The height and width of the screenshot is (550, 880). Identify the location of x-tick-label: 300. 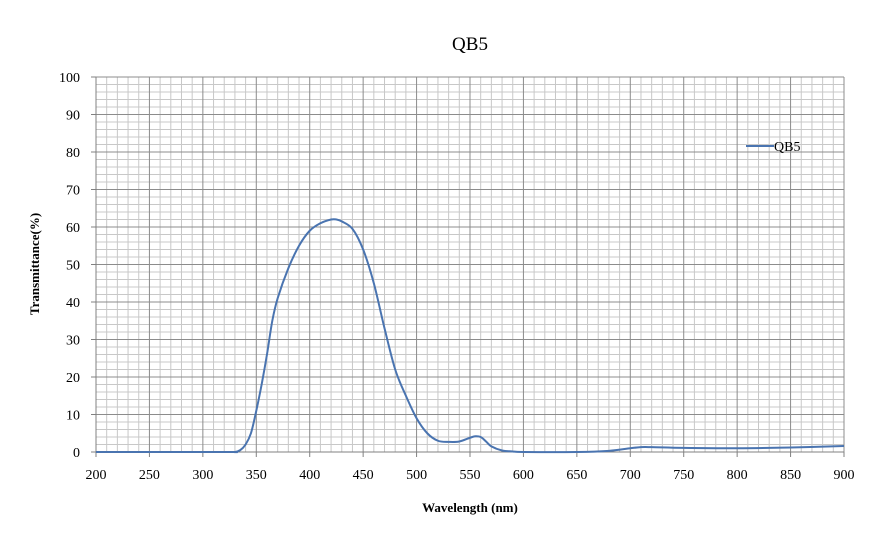
(202, 475).